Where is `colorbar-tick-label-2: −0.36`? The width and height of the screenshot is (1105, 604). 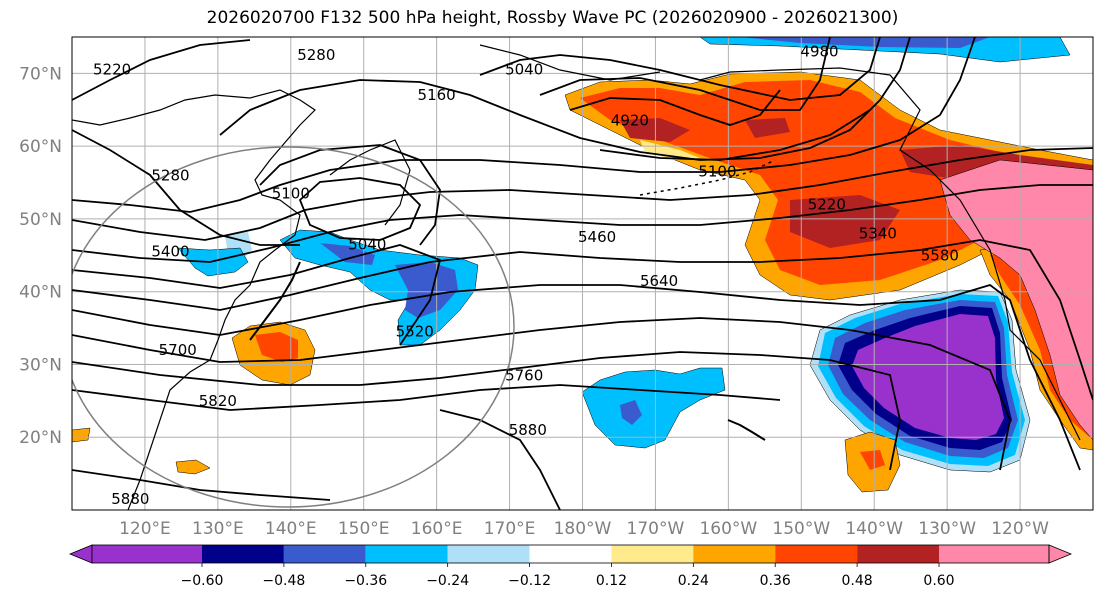
colorbar-tick-label-2: −0.36 is located at coordinates (365, 581).